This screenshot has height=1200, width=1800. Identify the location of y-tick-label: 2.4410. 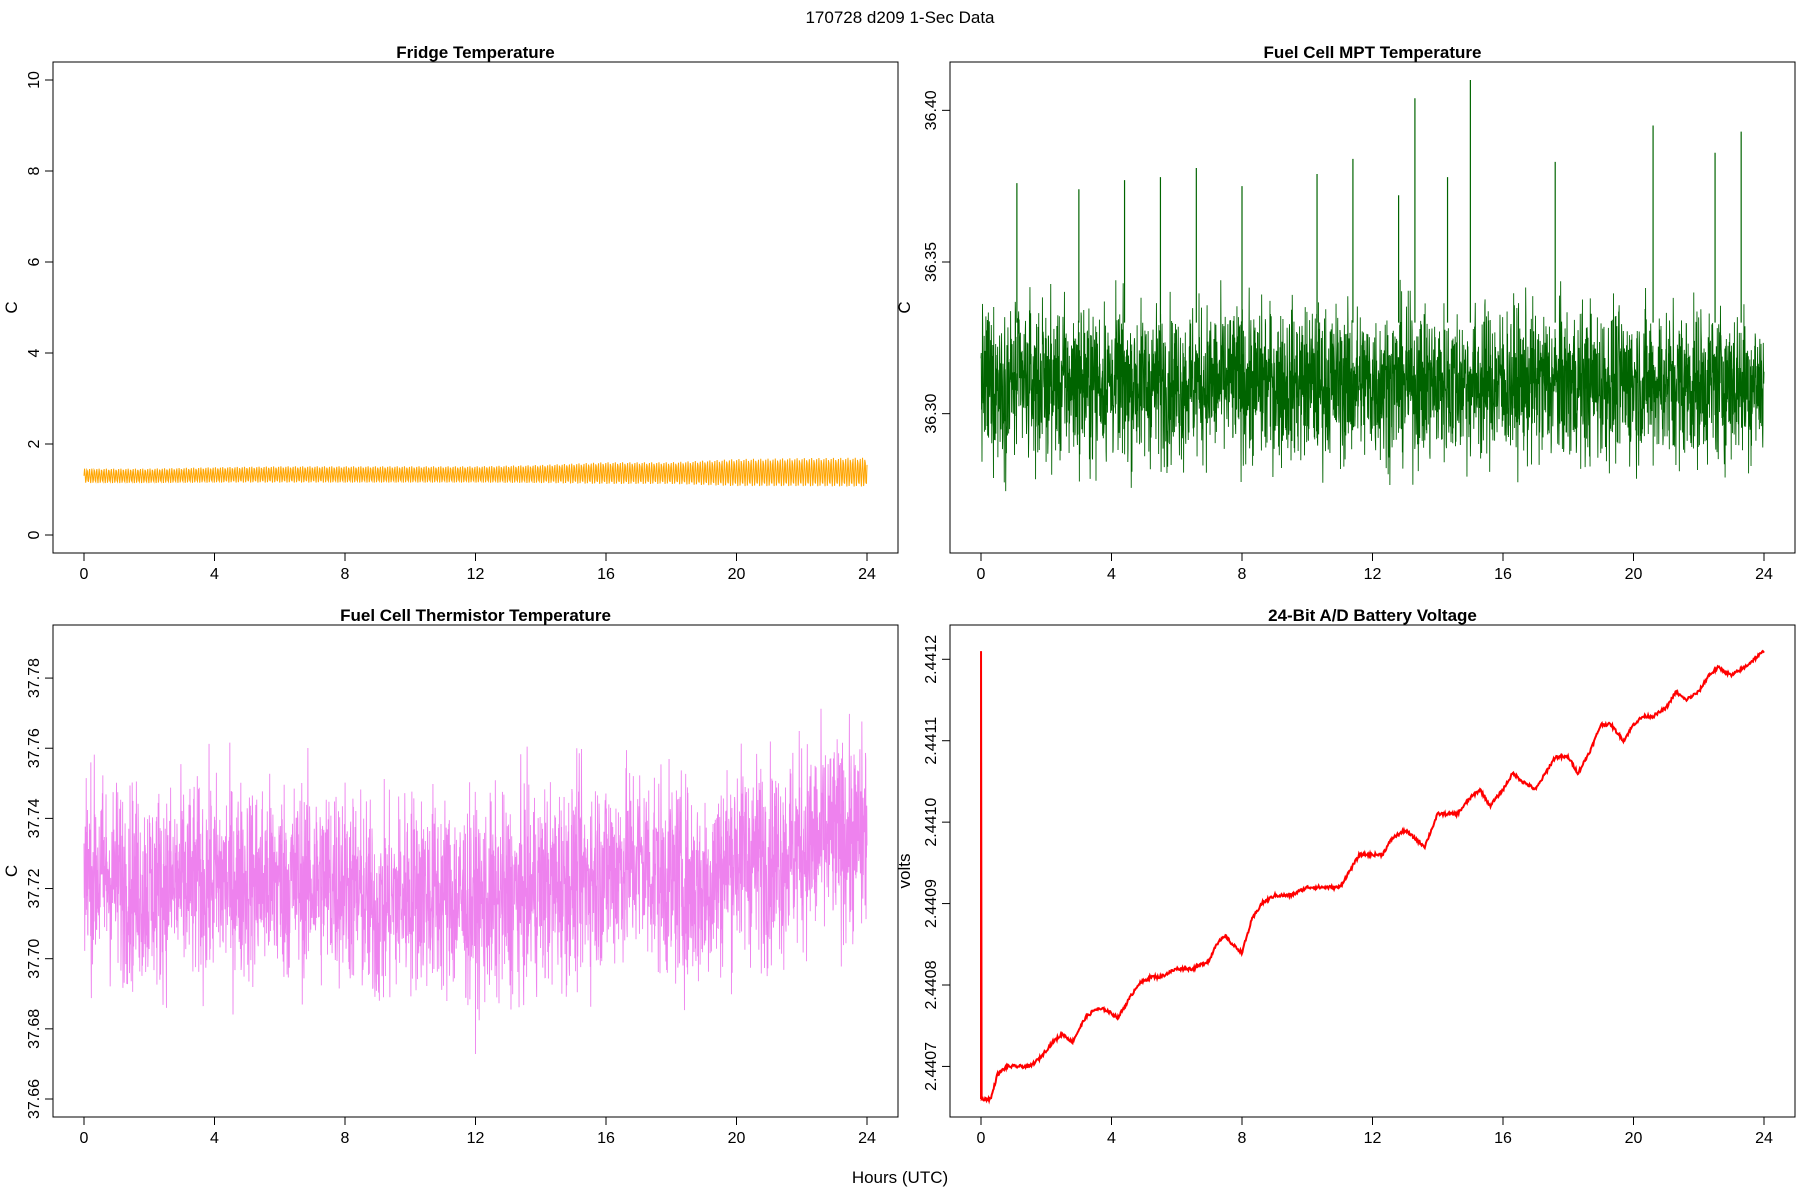
(931, 822).